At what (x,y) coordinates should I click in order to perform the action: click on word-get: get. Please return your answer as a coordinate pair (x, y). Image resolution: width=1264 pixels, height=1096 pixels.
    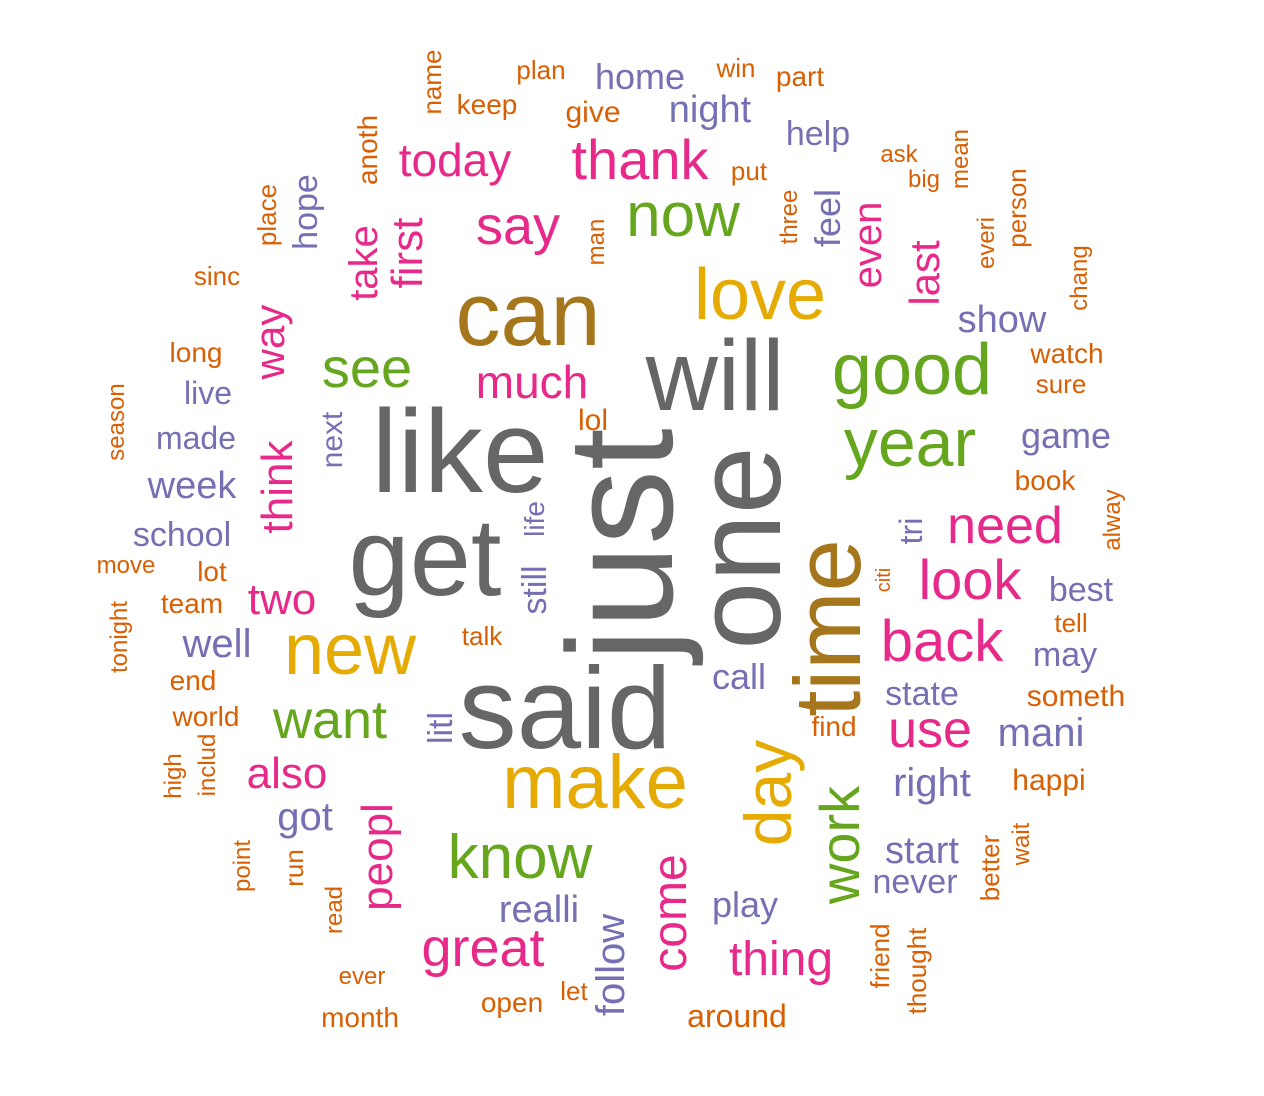
    Looking at the image, I should click on (425, 557).